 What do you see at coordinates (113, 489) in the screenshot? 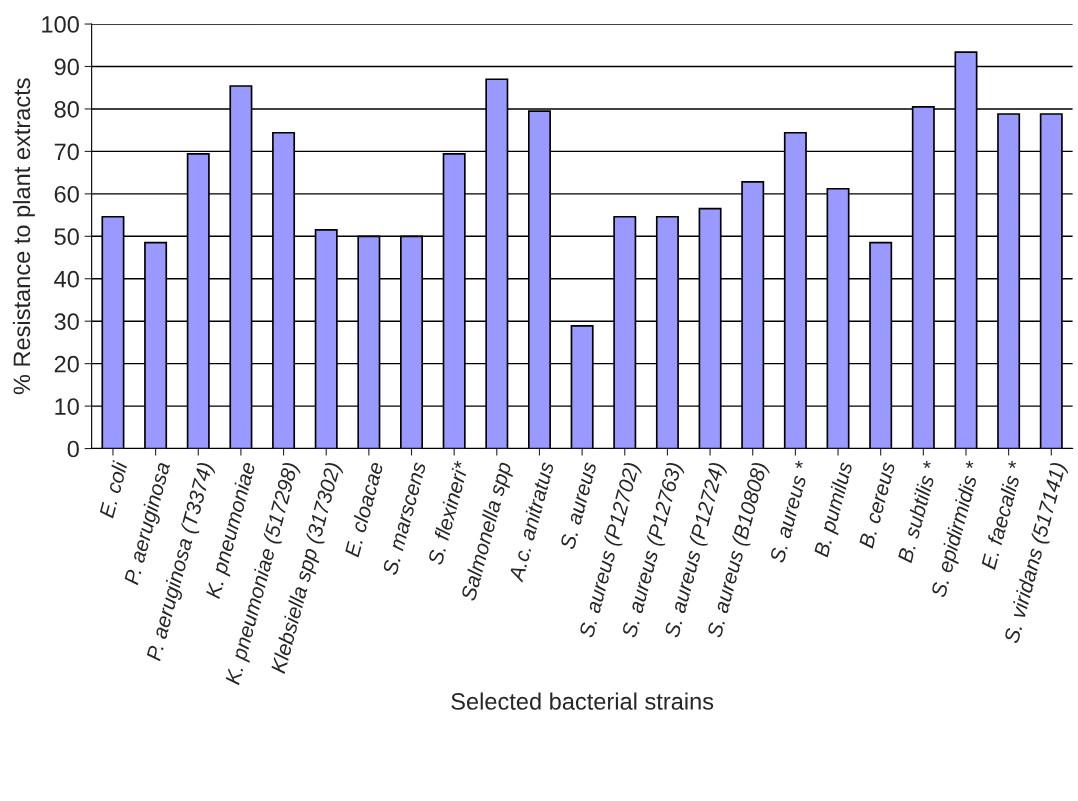
I see `x-tick-label: E. coli` at bounding box center [113, 489].